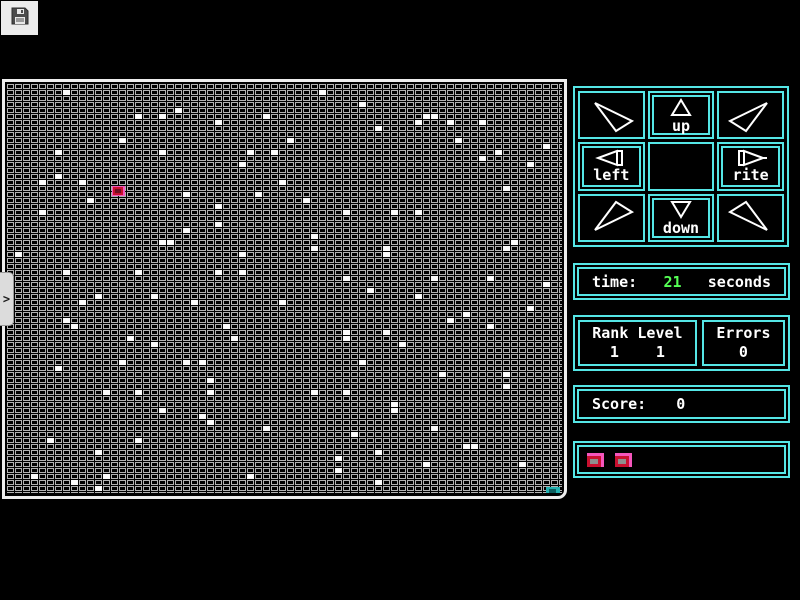  I want to click on triangle-right-icon, so click(751, 158).